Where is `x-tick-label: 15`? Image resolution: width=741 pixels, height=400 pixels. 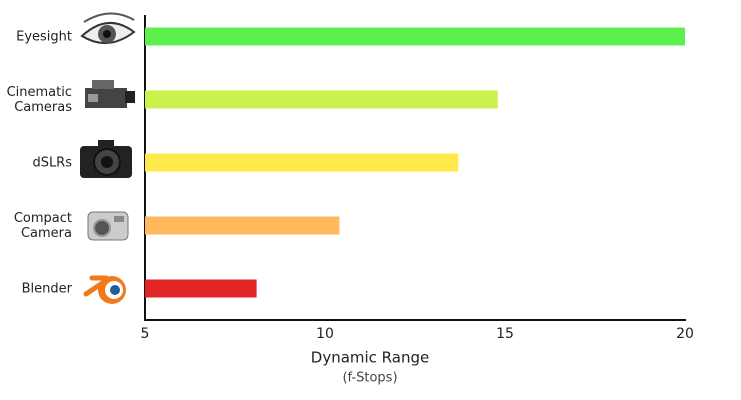 x-tick-label: 15 is located at coordinates (505, 334).